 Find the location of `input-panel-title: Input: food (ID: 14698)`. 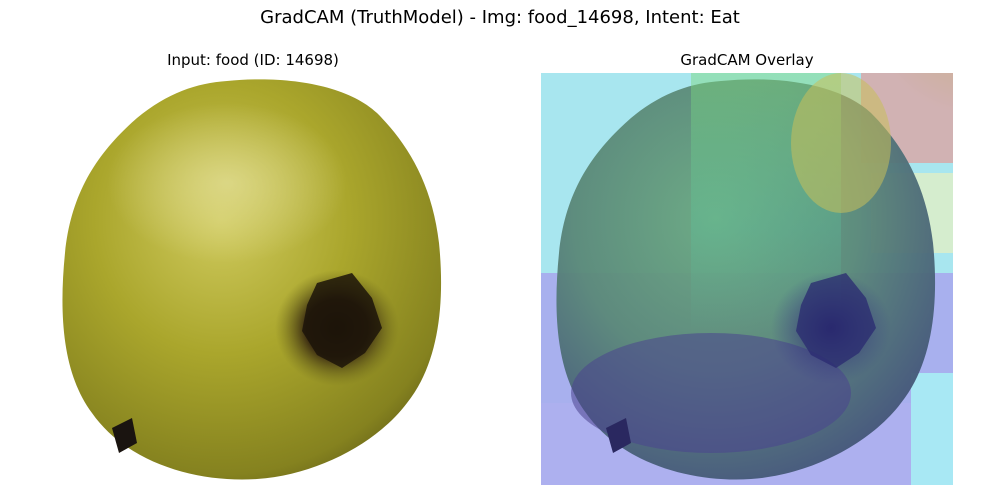

input-panel-title: Input: food (ID: 14698) is located at coordinates (253, 60).